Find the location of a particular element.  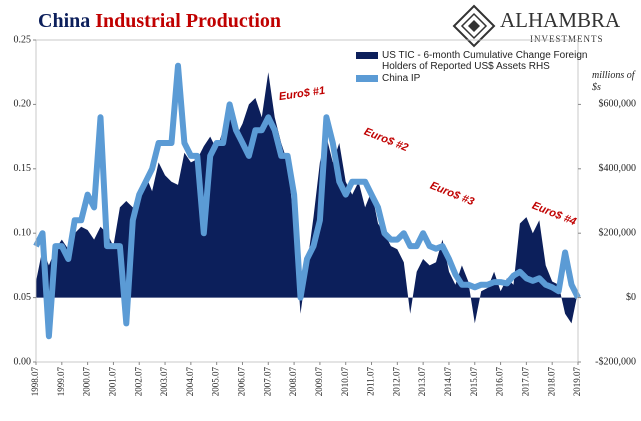

y-tick-label: 0.00 is located at coordinates (23, 361).